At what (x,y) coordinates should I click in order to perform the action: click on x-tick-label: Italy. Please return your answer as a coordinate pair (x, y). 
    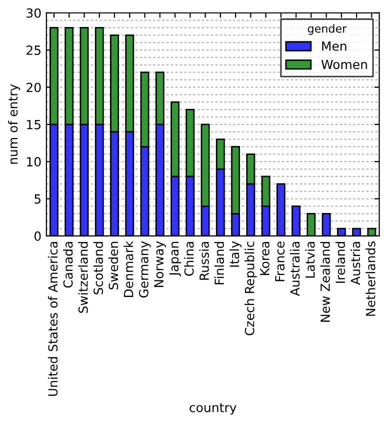
    Looking at the image, I should click on (235, 254).